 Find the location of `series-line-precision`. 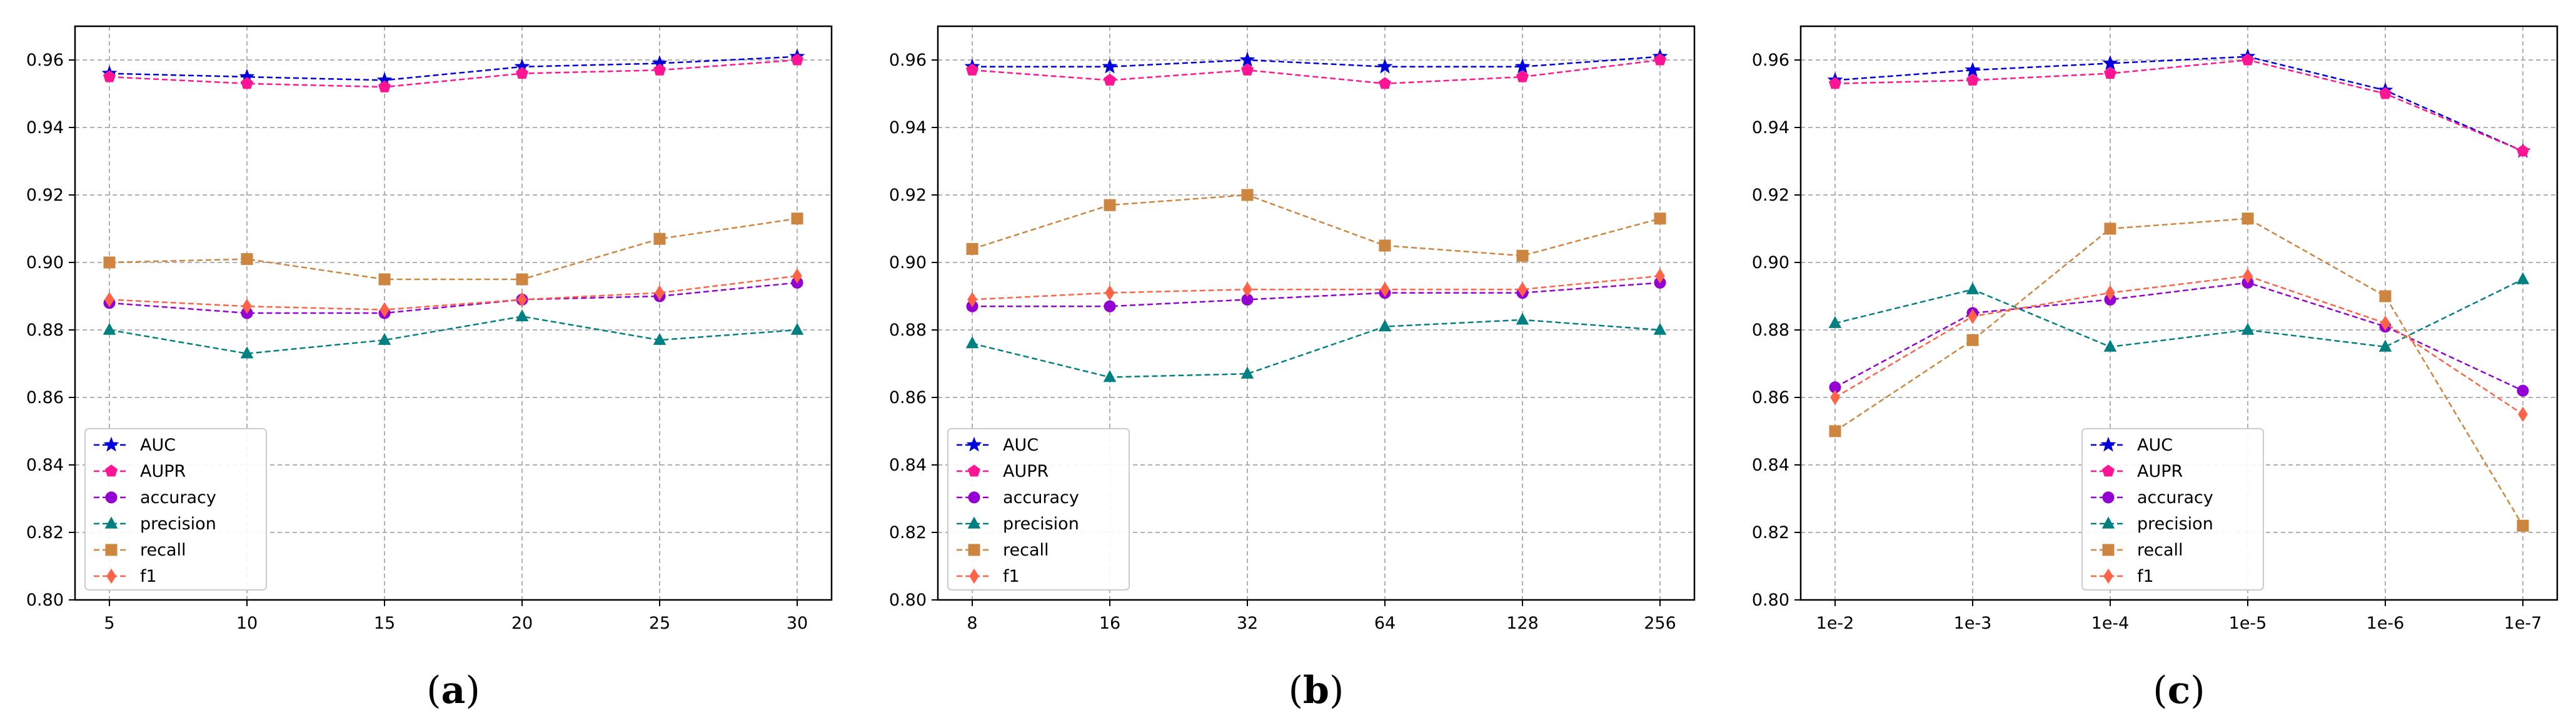

series-line-precision is located at coordinates (2178, 313).